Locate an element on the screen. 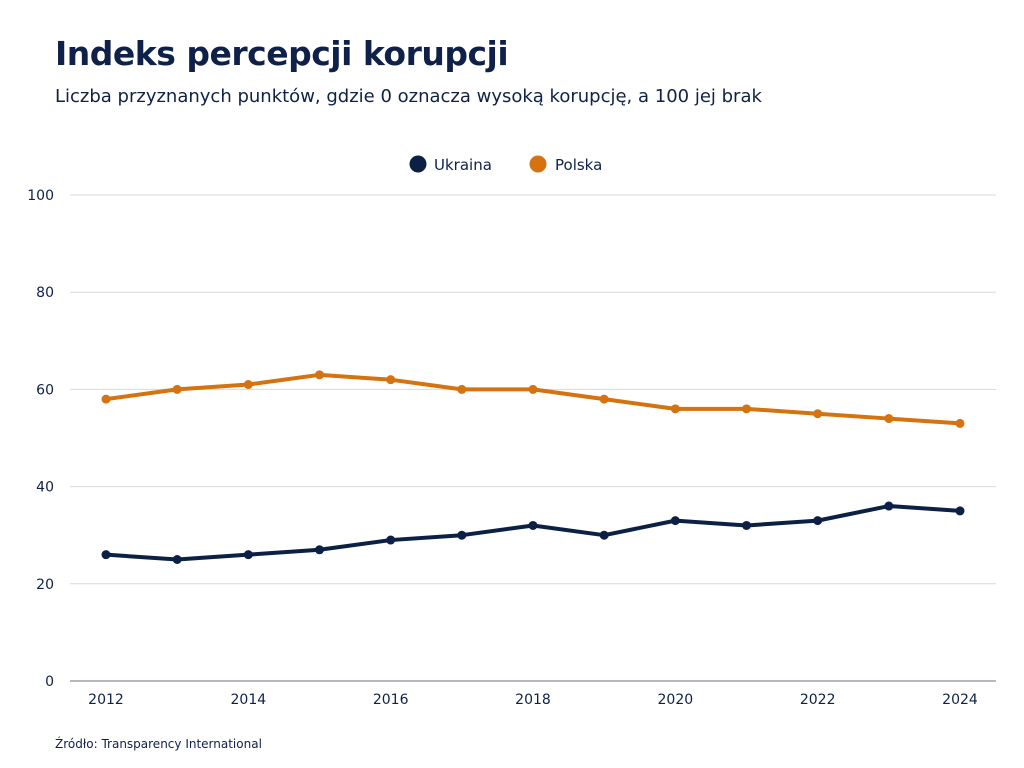 This screenshot has width=1024, height=768. y-tick-label: 80 is located at coordinates (45, 293).